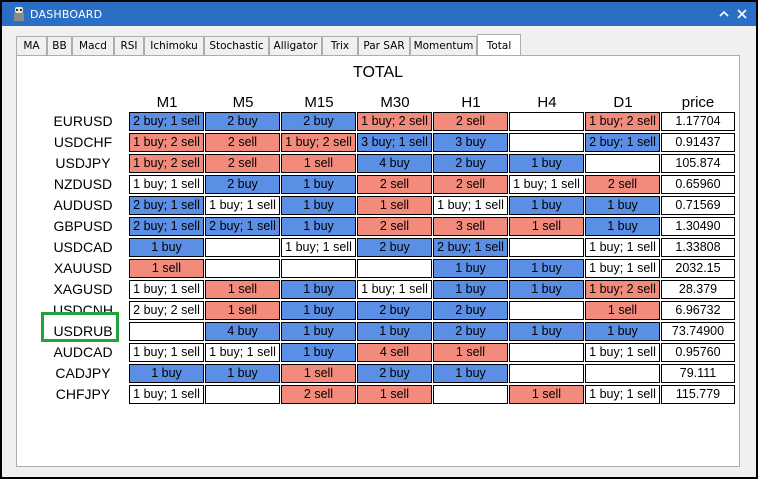 The image size is (758, 479). What do you see at coordinates (698, 226) in the screenshot?
I see `price-cell: 1.30490` at bounding box center [698, 226].